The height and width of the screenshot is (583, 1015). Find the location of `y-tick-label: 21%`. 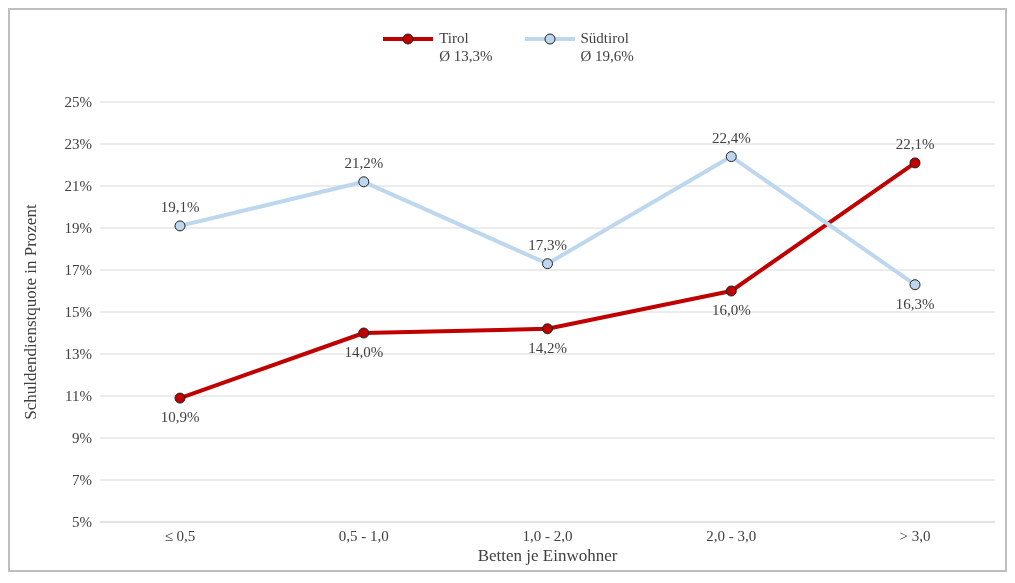

y-tick-label: 21% is located at coordinates (78, 186).